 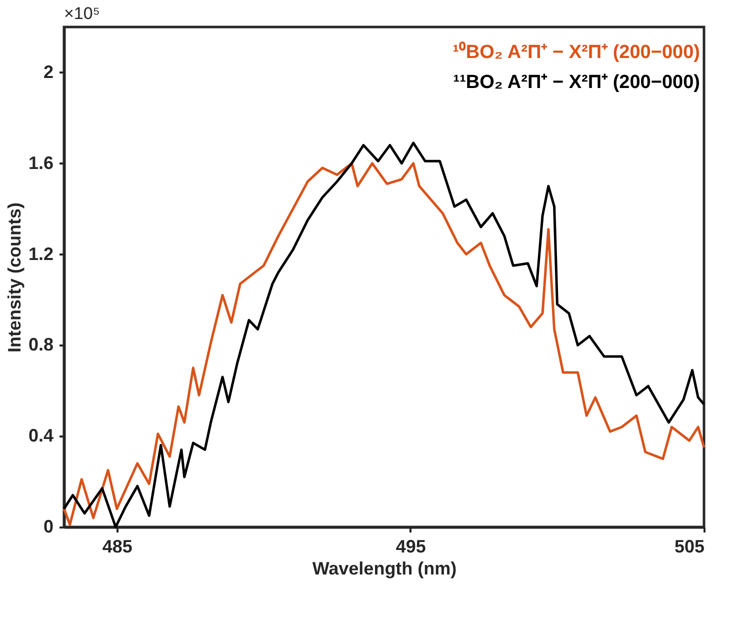 I want to click on text: ×10⁵, so click(x=82, y=13).